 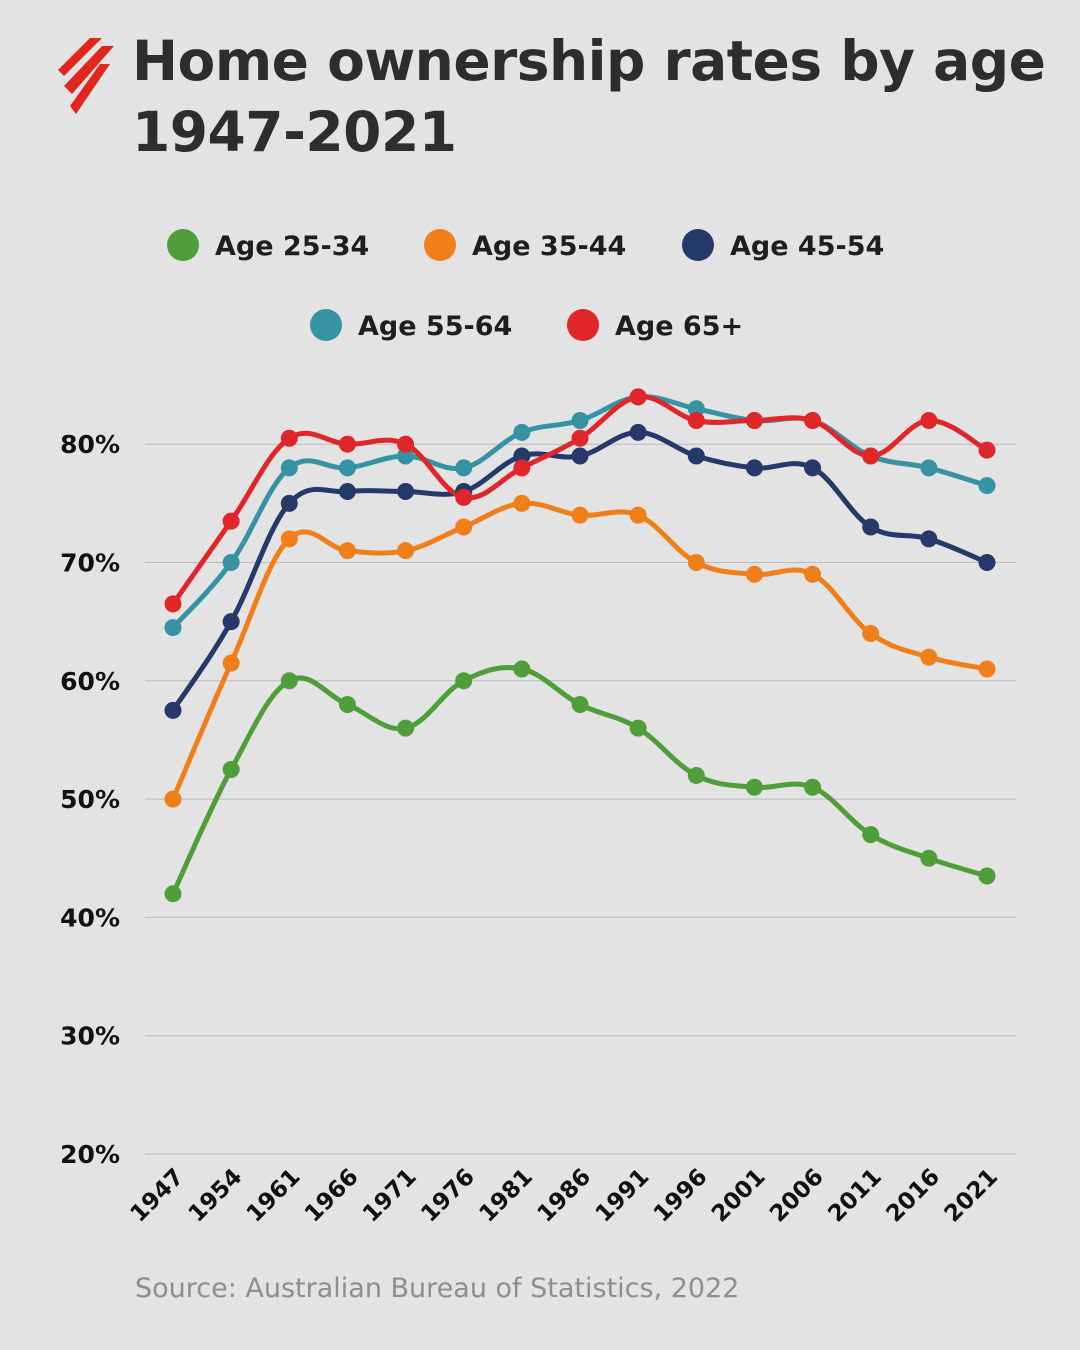 I want to click on chart-title-line-2: 1947-2021, so click(x=294, y=132).